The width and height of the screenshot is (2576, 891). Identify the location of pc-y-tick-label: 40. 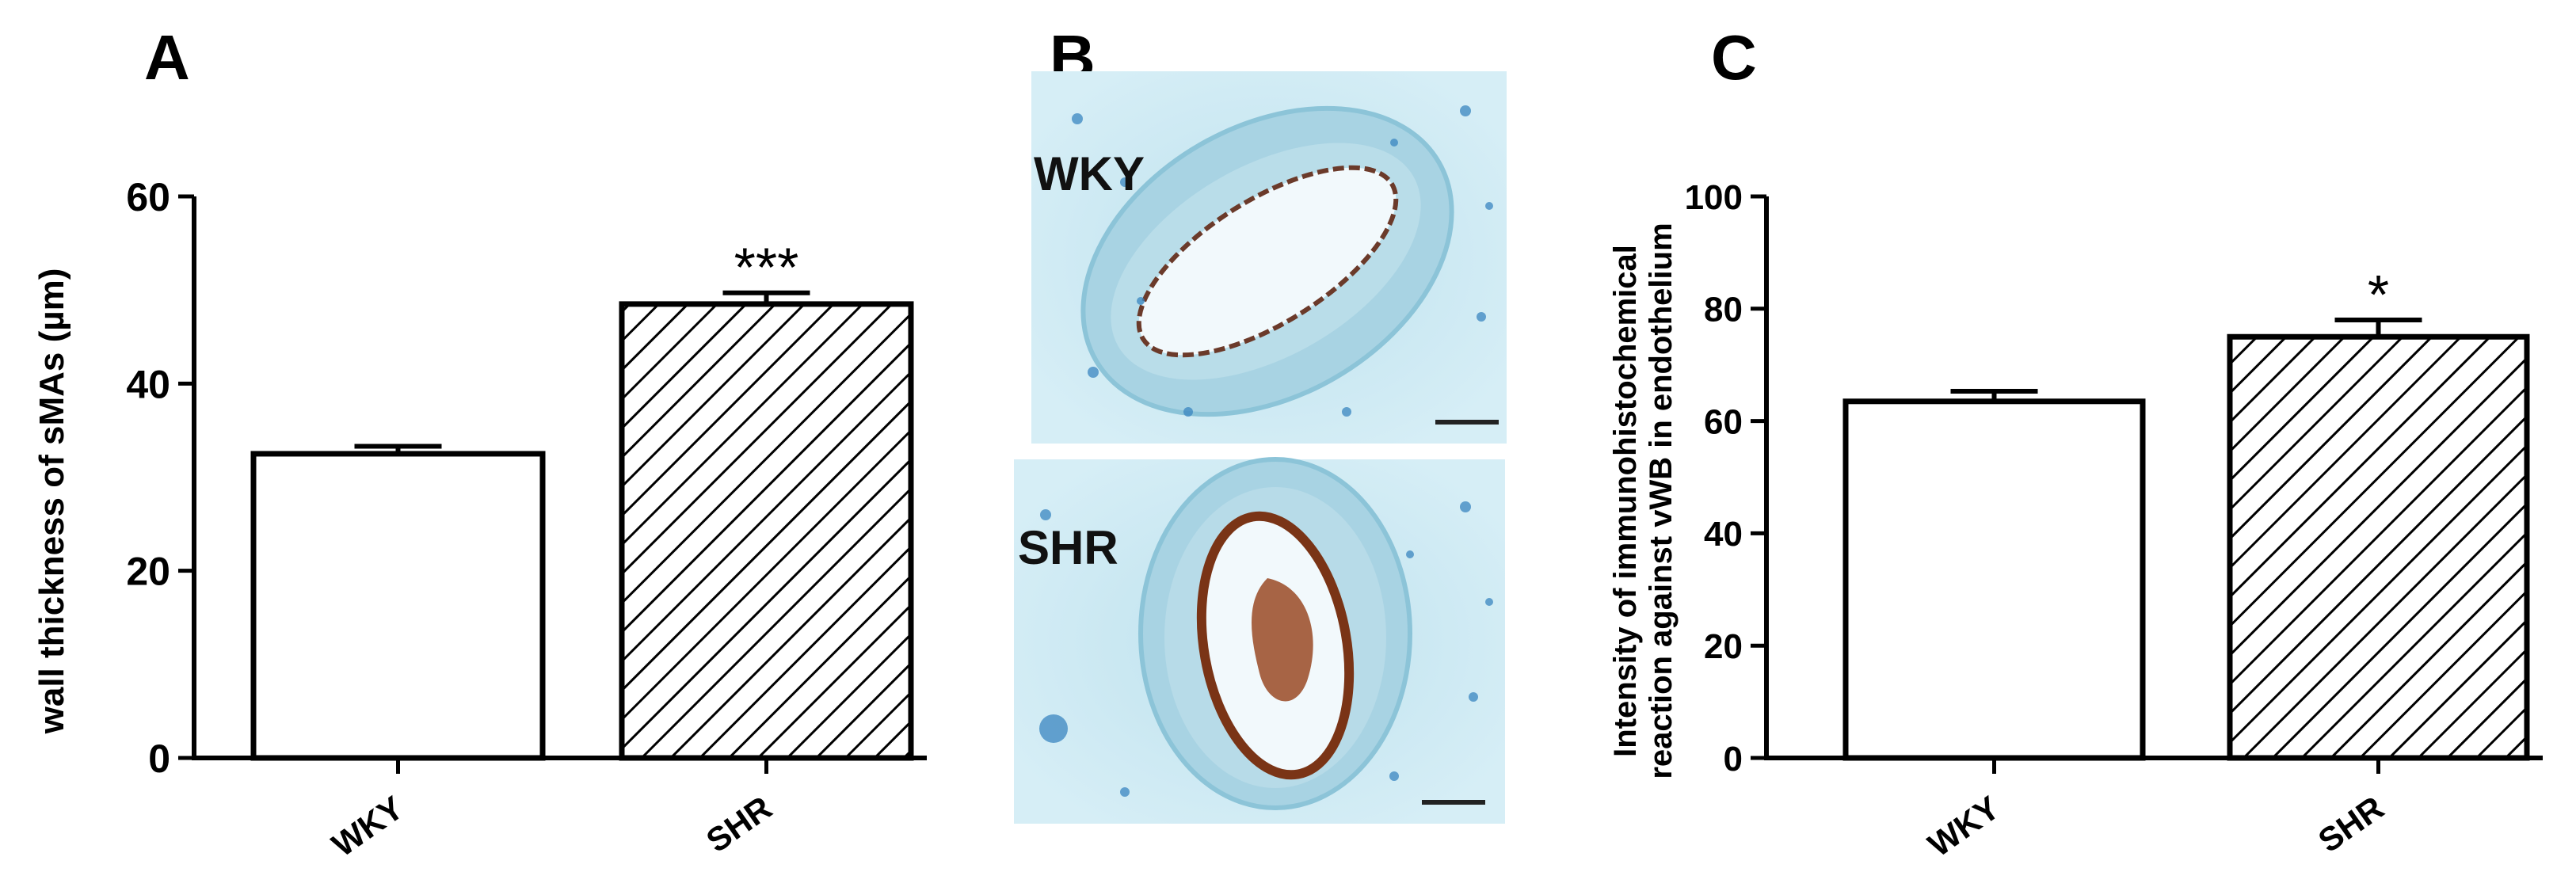
(1723, 534).